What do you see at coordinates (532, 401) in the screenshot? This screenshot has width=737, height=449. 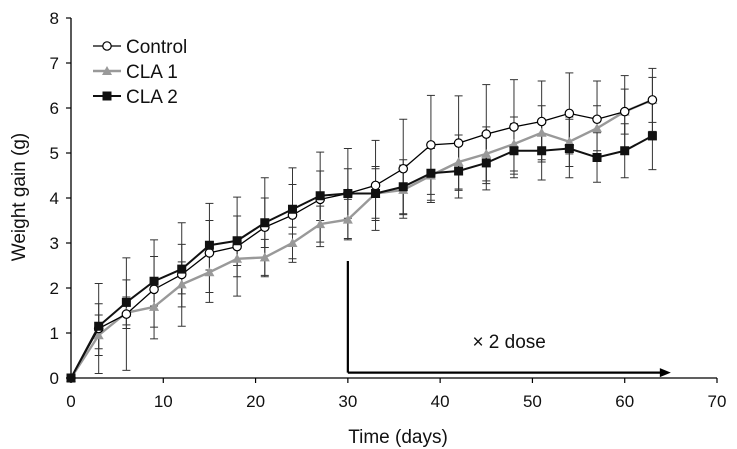 I see `x-tick-label: 50` at bounding box center [532, 401].